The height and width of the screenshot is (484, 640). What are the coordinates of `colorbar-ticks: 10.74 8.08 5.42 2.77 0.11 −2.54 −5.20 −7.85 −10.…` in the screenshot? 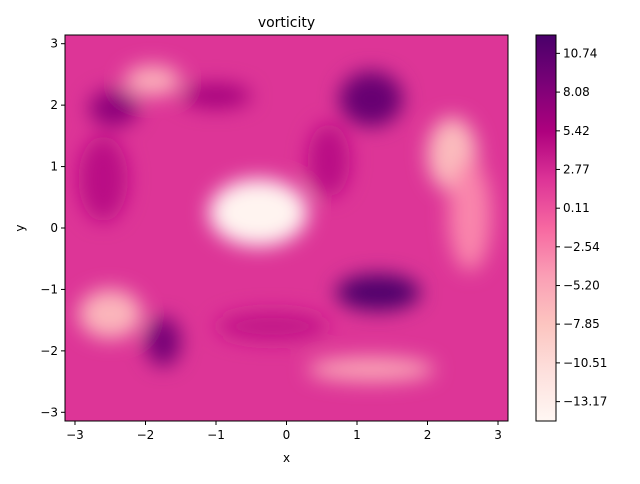 It's located at (581, 227).